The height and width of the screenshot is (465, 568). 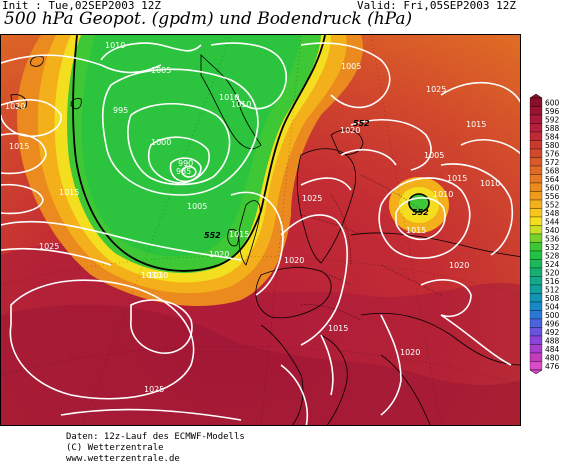 I want to click on legend-label: 516, so click(x=552, y=281).